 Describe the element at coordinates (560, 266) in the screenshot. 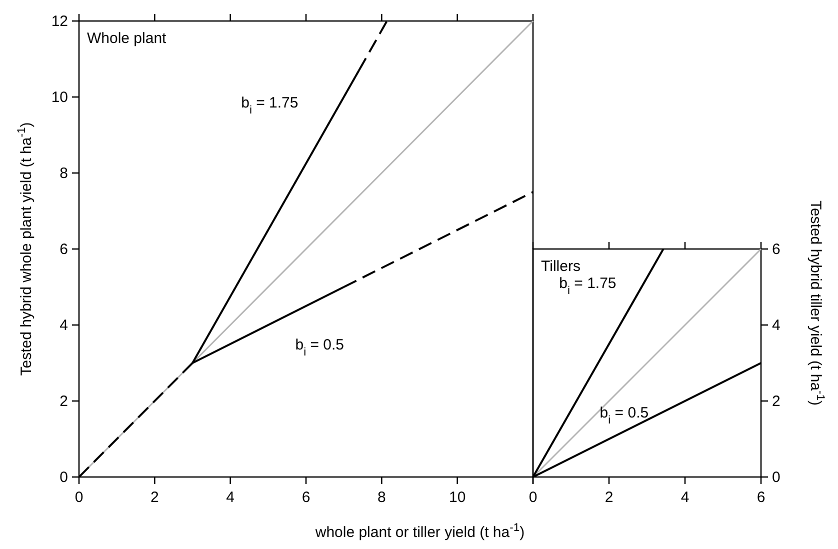

I see `text: Tillers` at that location.